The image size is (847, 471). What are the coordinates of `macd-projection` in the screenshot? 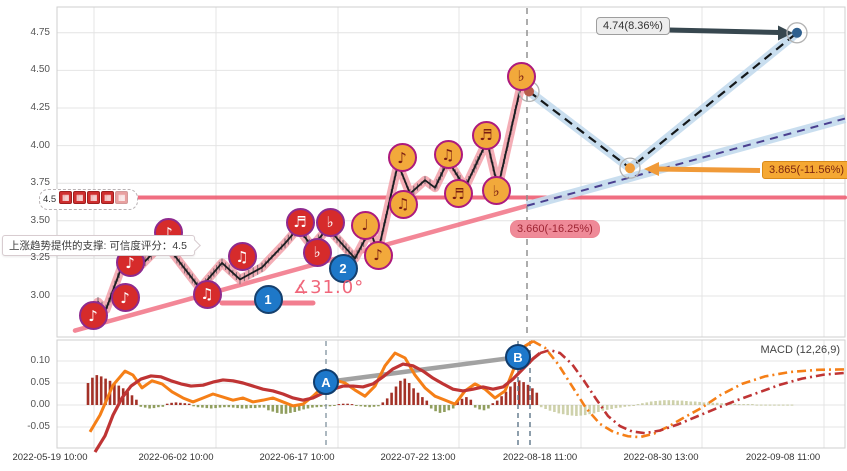 It's located at (689, 389).